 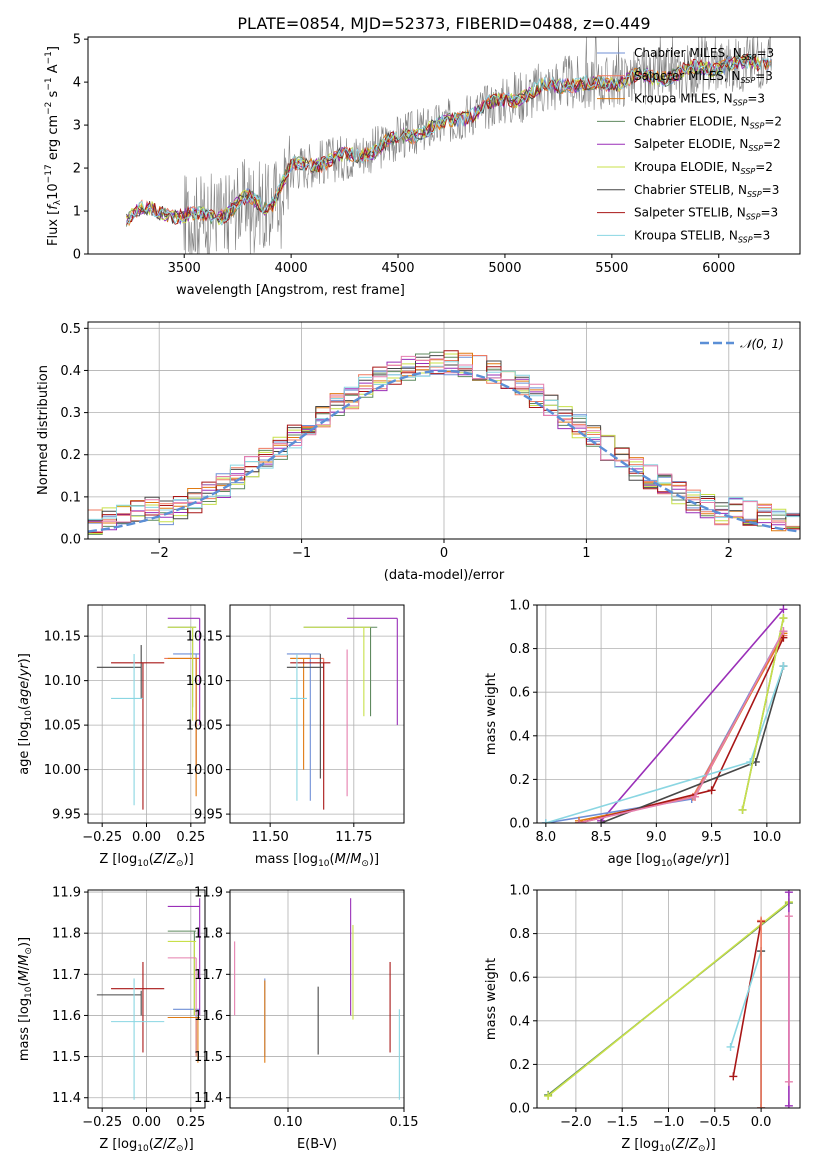 I want to click on legend-label: Kroupa STELIB, NSSP=3, so click(x=702, y=236).